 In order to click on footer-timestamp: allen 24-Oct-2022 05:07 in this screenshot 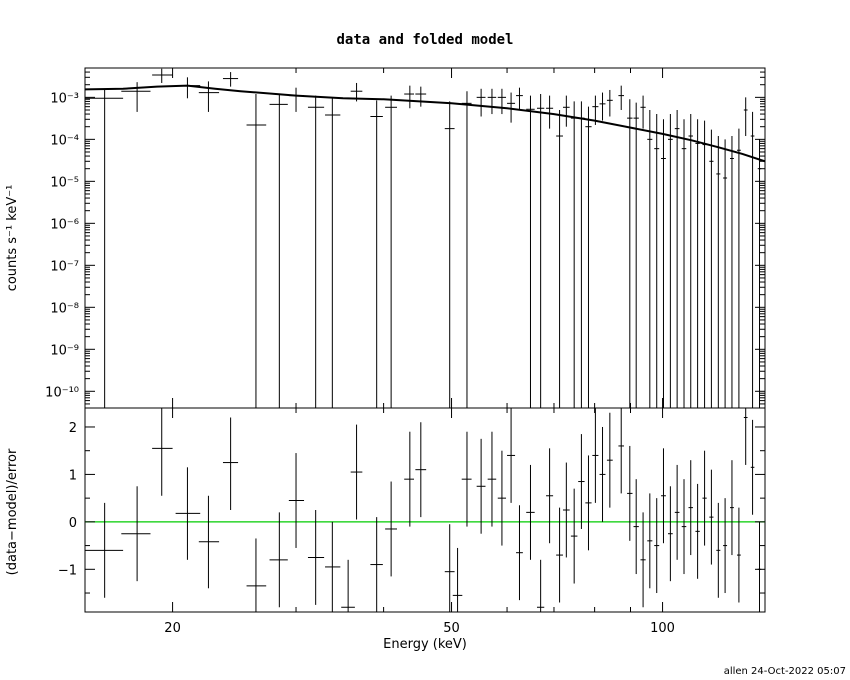, I will do `click(785, 671)`.